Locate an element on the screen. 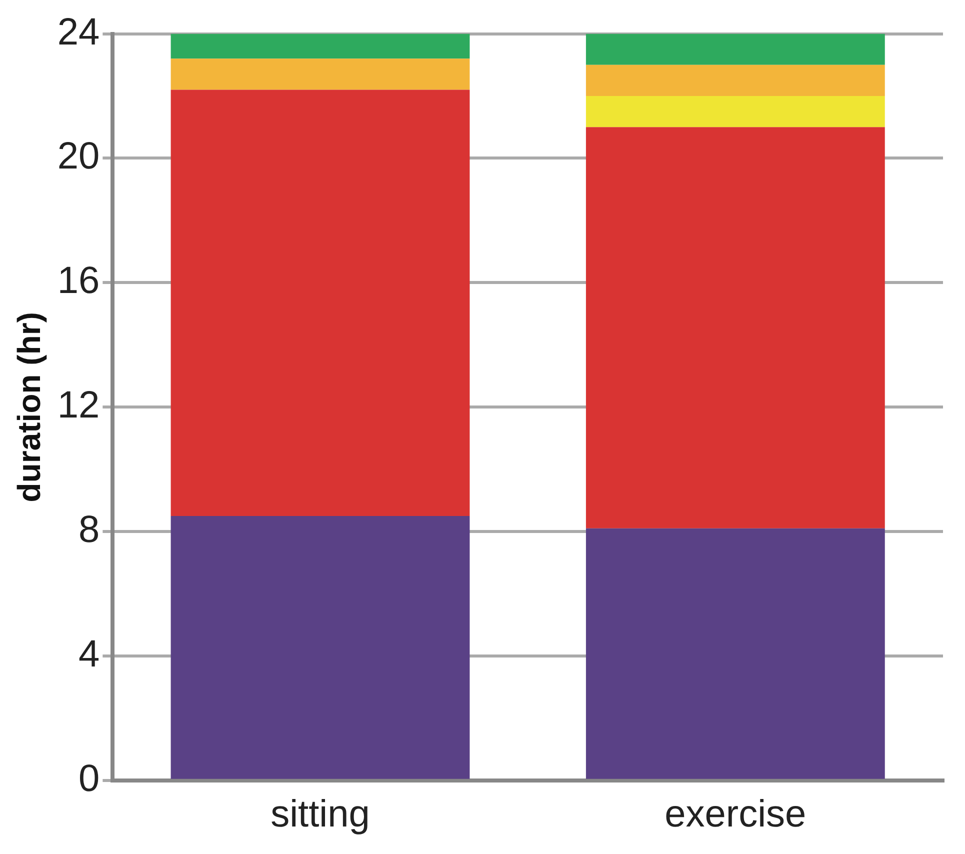 The width and height of the screenshot is (965, 854). y-tick-label: 16 is located at coordinates (78, 281).